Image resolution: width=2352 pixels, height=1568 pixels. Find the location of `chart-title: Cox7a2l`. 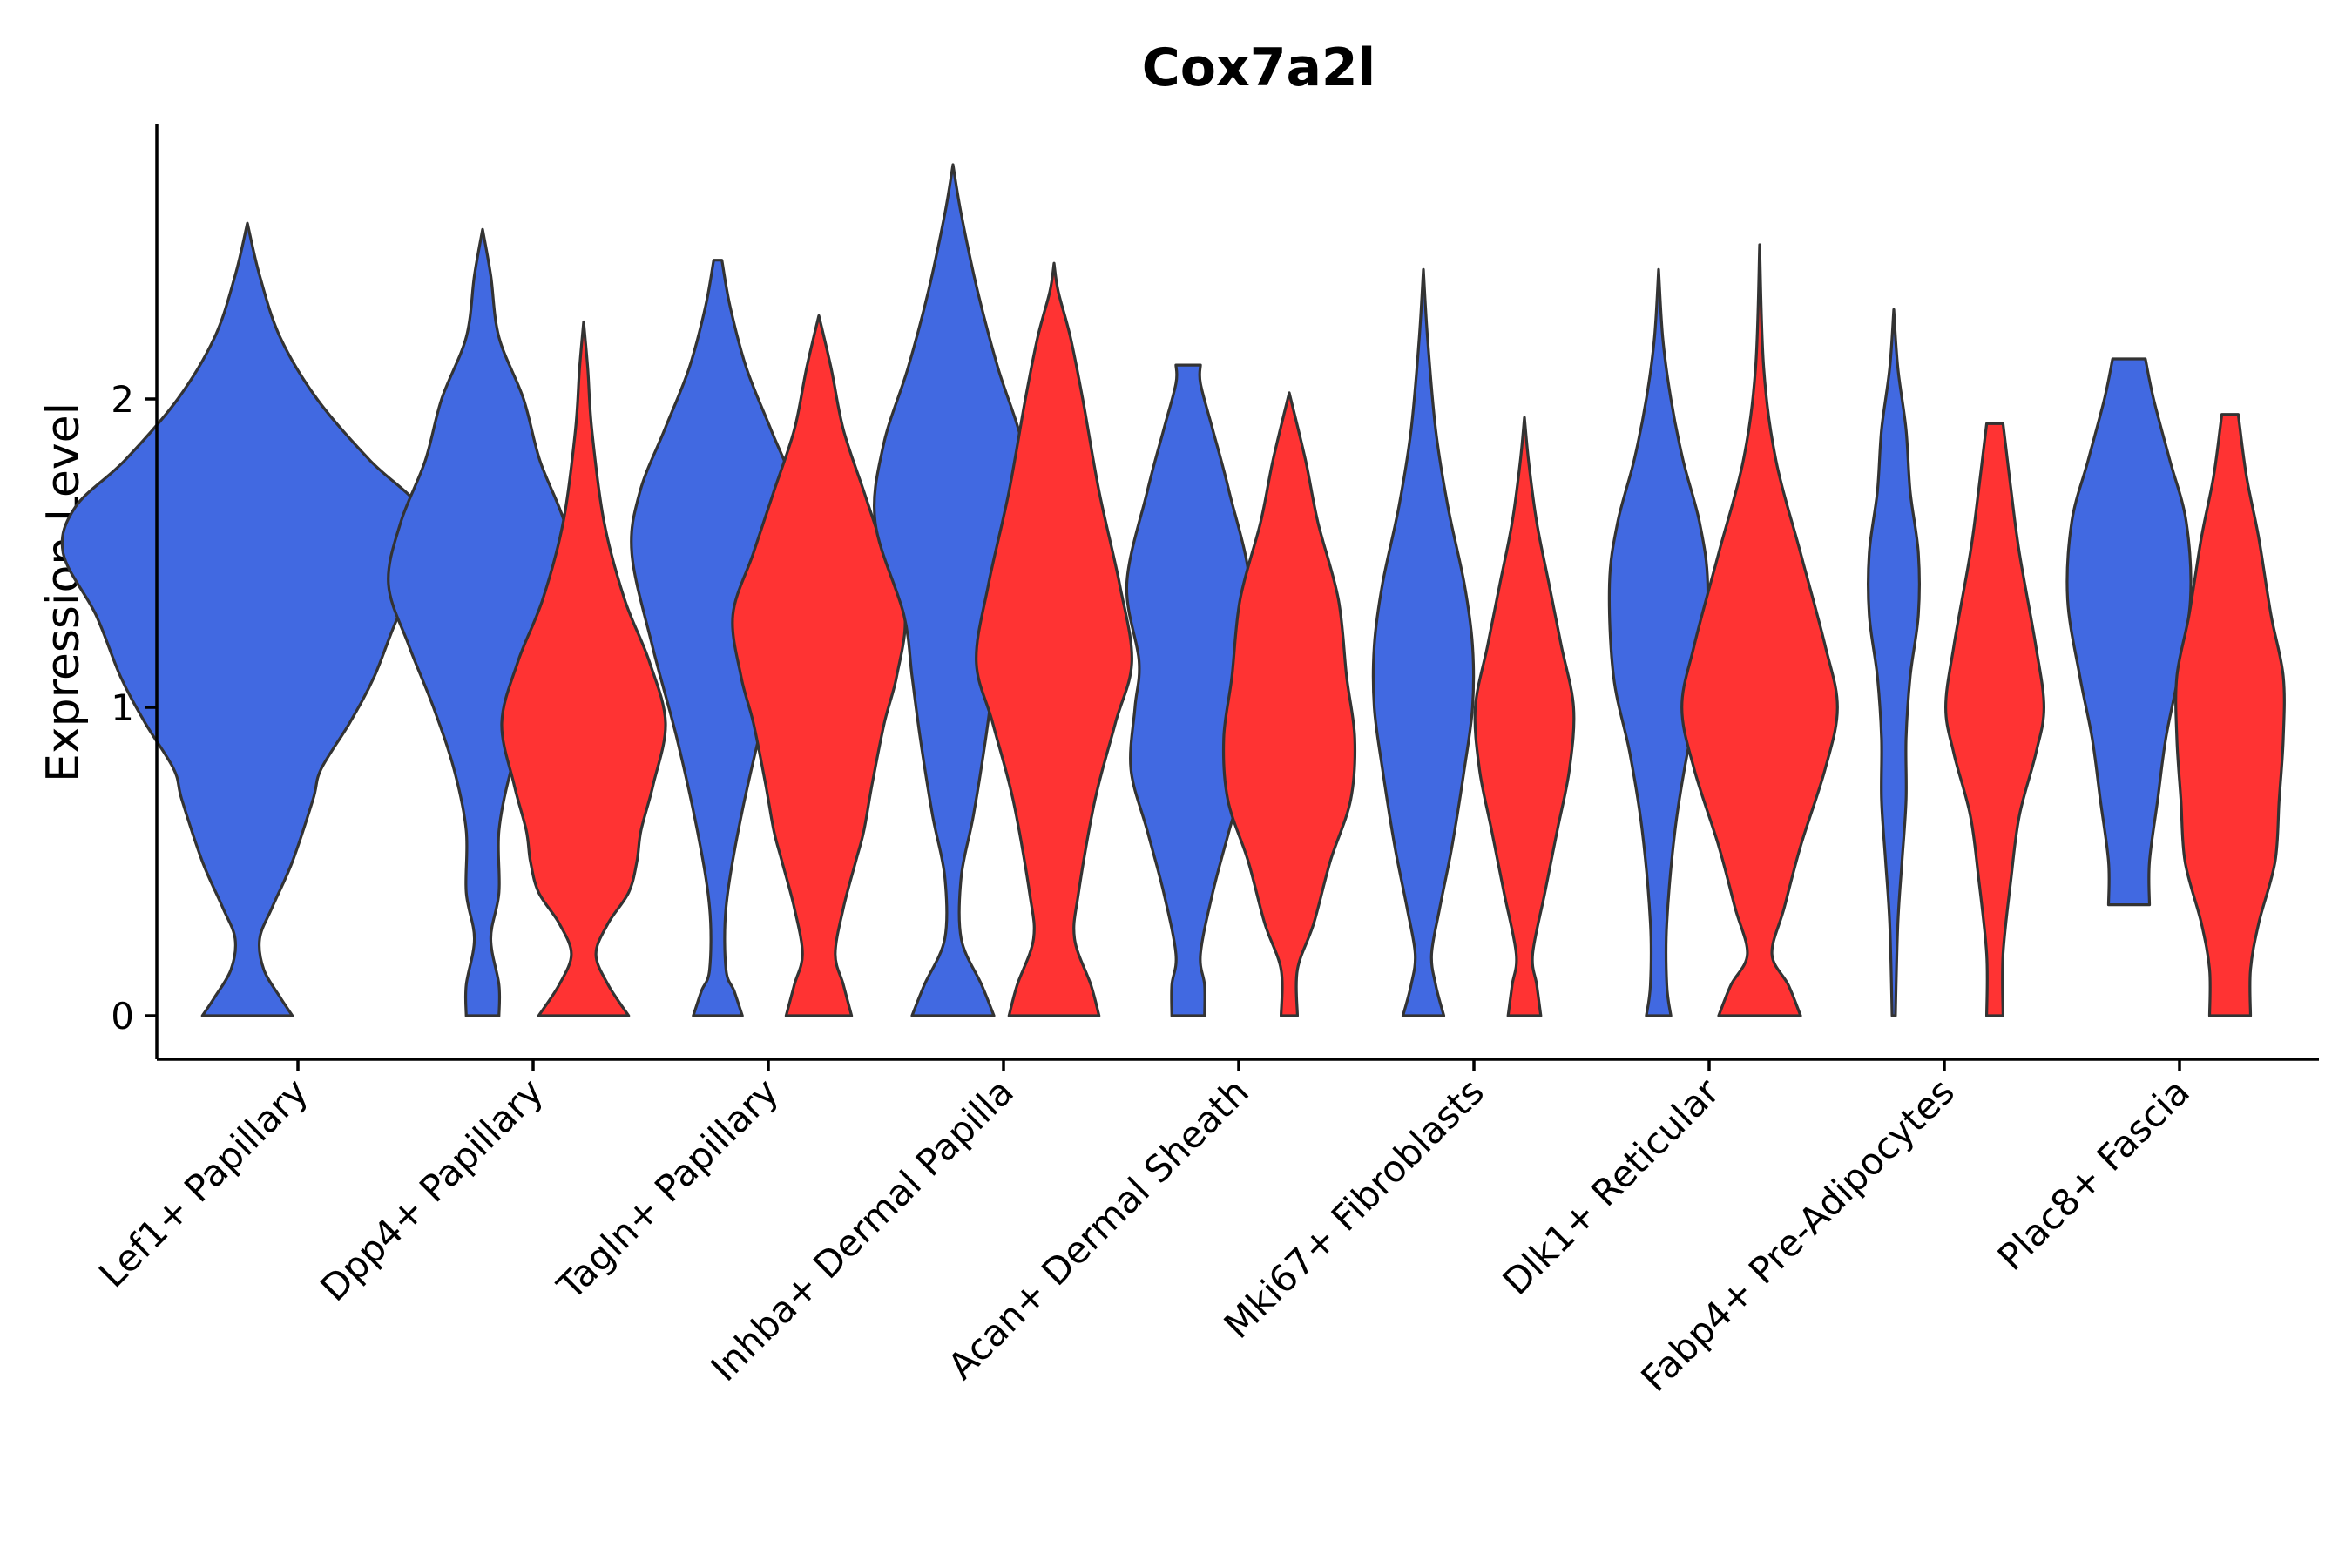

chart-title: Cox7a2l is located at coordinates (1259, 67).